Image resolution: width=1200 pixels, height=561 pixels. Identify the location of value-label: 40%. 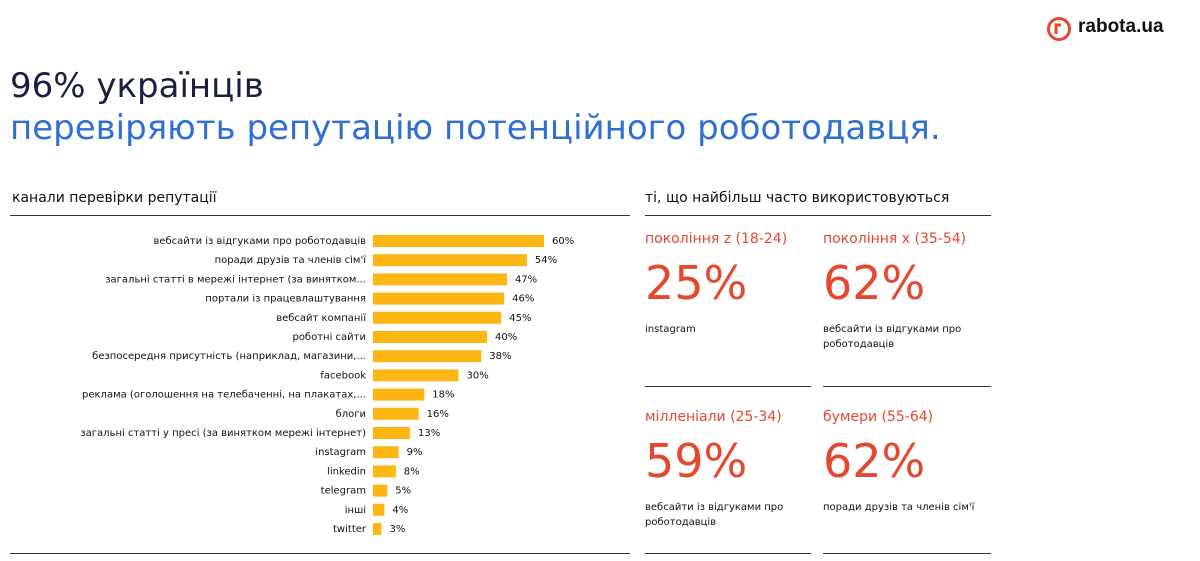
(506, 337).